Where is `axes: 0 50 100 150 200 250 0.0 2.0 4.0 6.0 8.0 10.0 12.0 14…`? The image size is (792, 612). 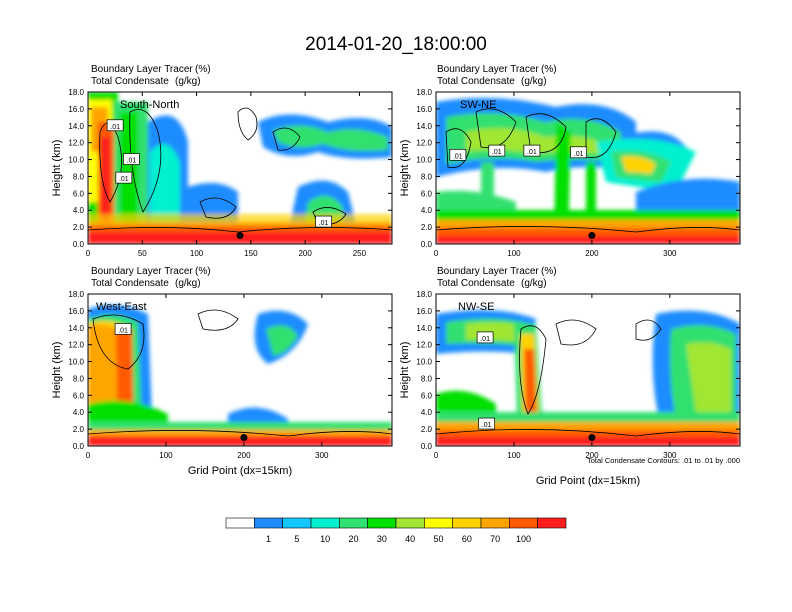 axes: 0 50 100 150 200 250 0.0 2.0 4.0 6.0 8.0 10.0 12.0 14… is located at coordinates (230, 173).